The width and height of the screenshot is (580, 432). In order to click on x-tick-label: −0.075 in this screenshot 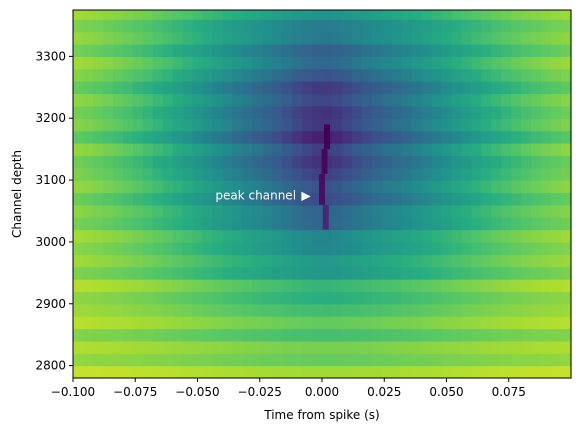, I will do `click(135, 392)`.